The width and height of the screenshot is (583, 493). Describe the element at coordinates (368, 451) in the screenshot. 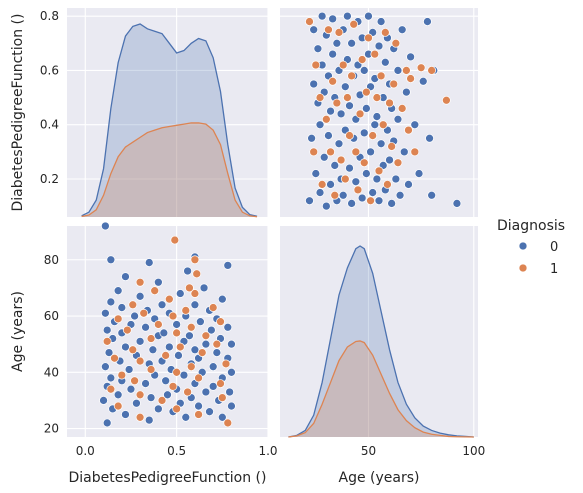

I see `x-tick-label: 50` at that location.